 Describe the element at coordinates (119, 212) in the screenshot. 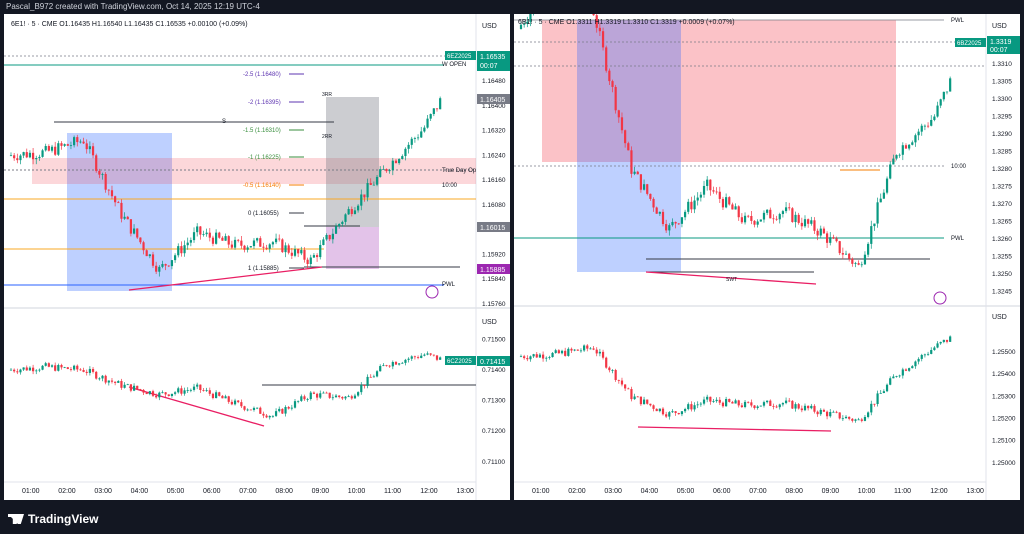

I see `blue-zone` at that location.